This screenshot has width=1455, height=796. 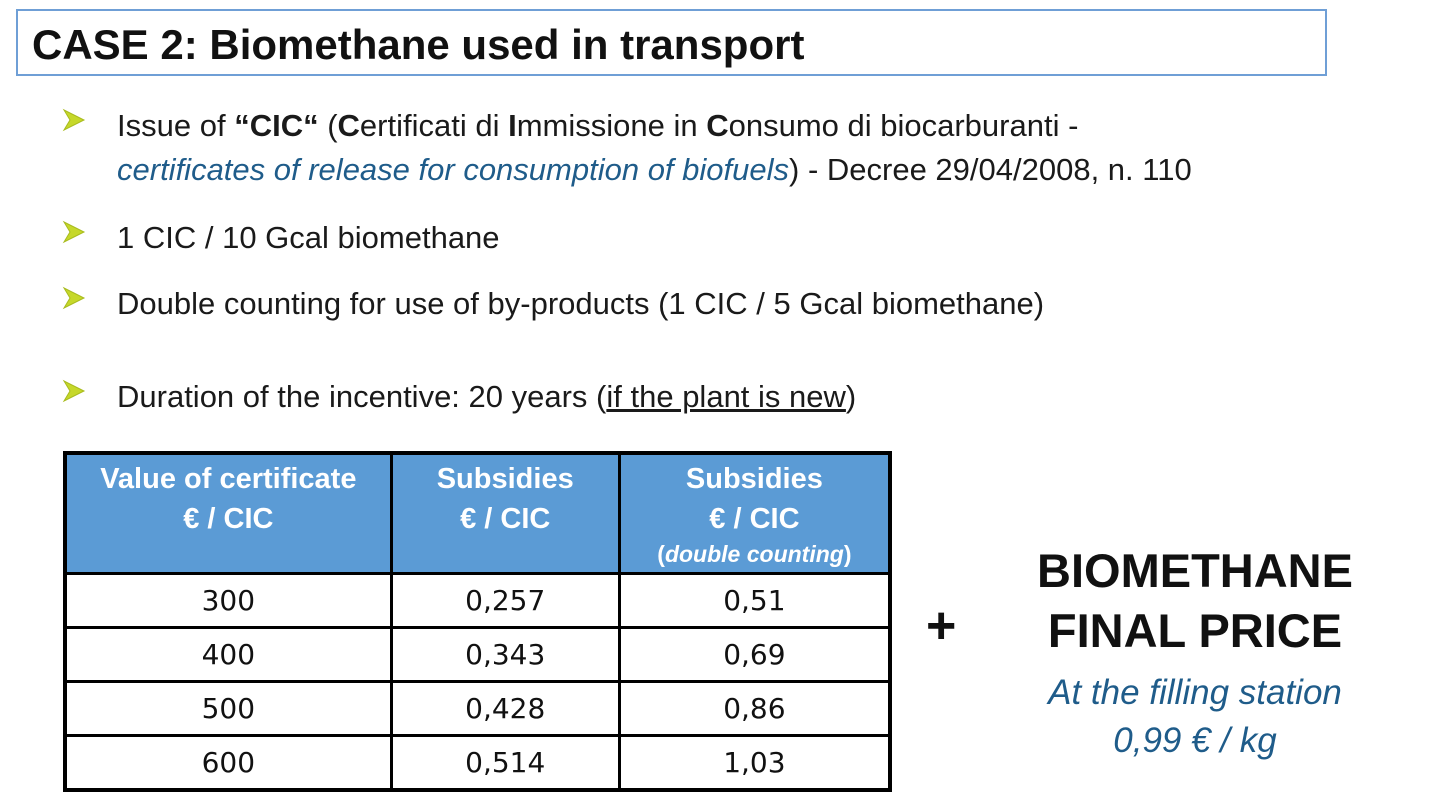 I want to click on table-cell: 600, so click(x=228, y=763).